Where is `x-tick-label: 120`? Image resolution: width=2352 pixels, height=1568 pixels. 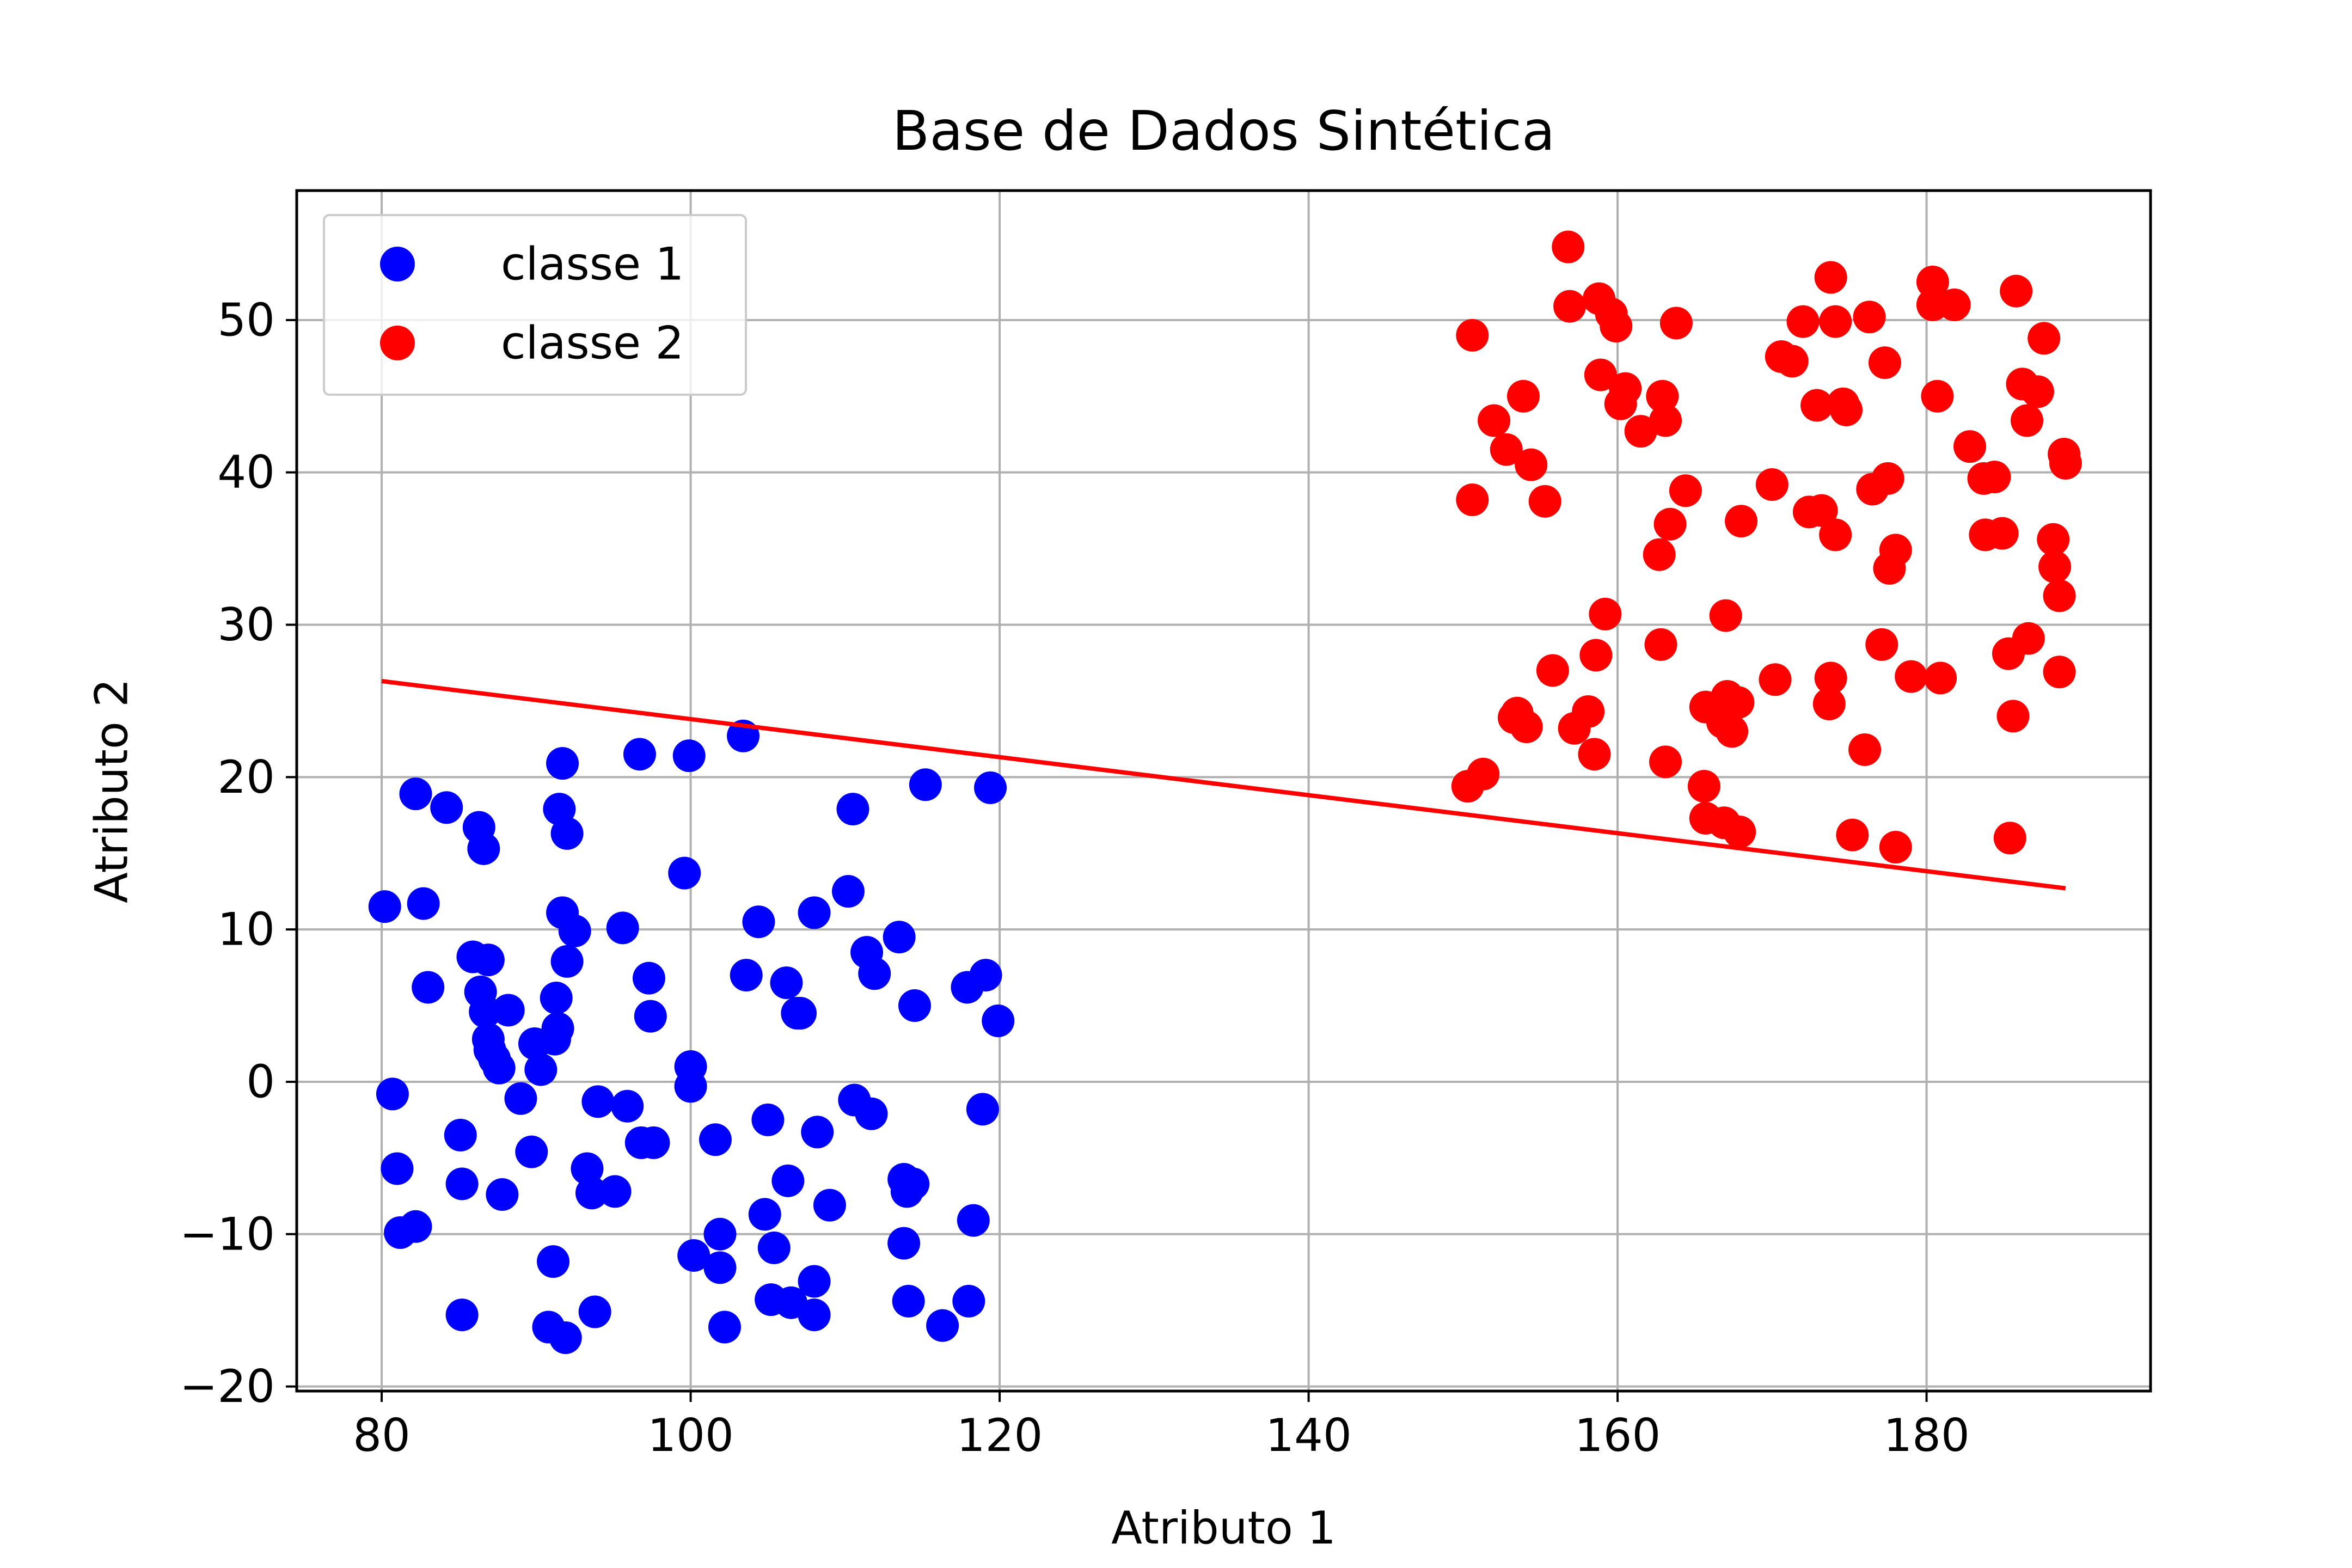
x-tick-label: 120 is located at coordinates (1000, 1435).